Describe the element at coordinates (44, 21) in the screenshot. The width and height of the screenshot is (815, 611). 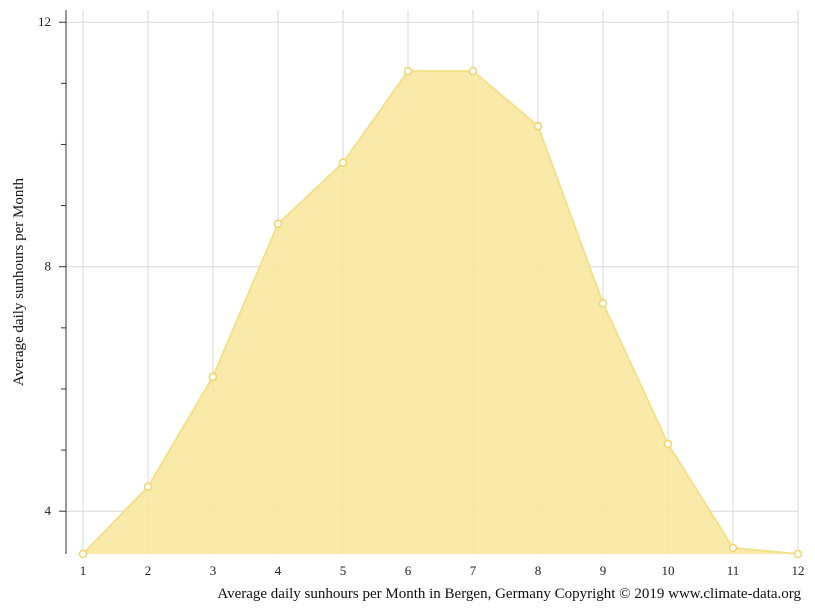
I see `y-tick-label: 12` at that location.